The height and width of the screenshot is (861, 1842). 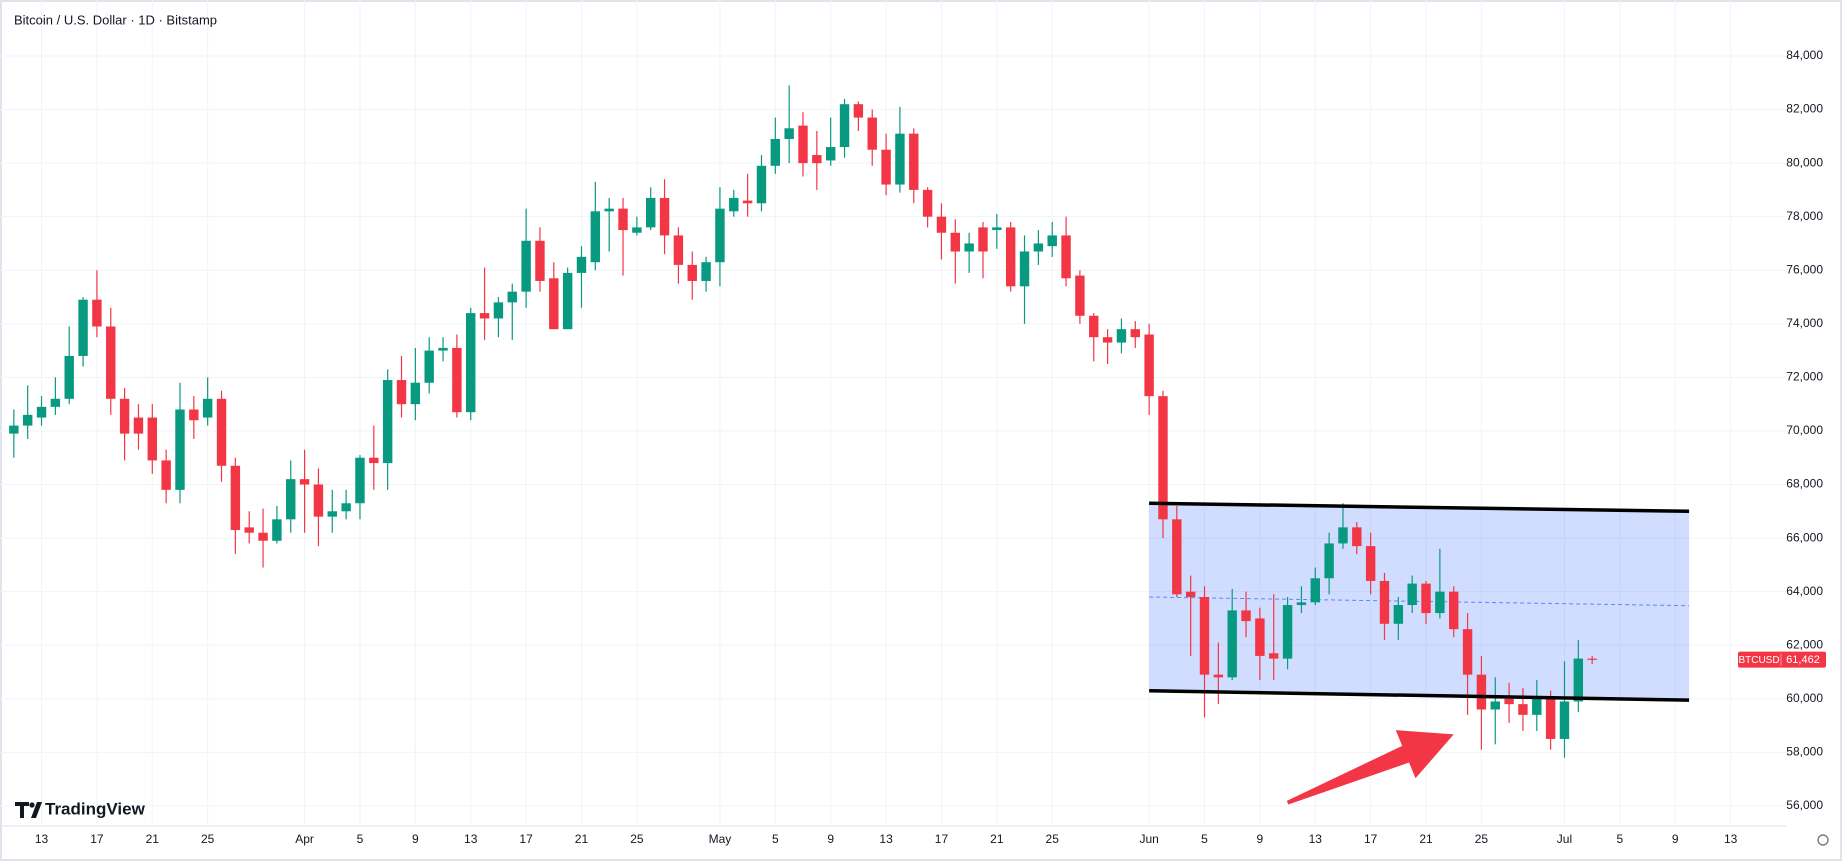 What do you see at coordinates (1804, 216) in the screenshot?
I see `y-tick-label: 78,000` at bounding box center [1804, 216].